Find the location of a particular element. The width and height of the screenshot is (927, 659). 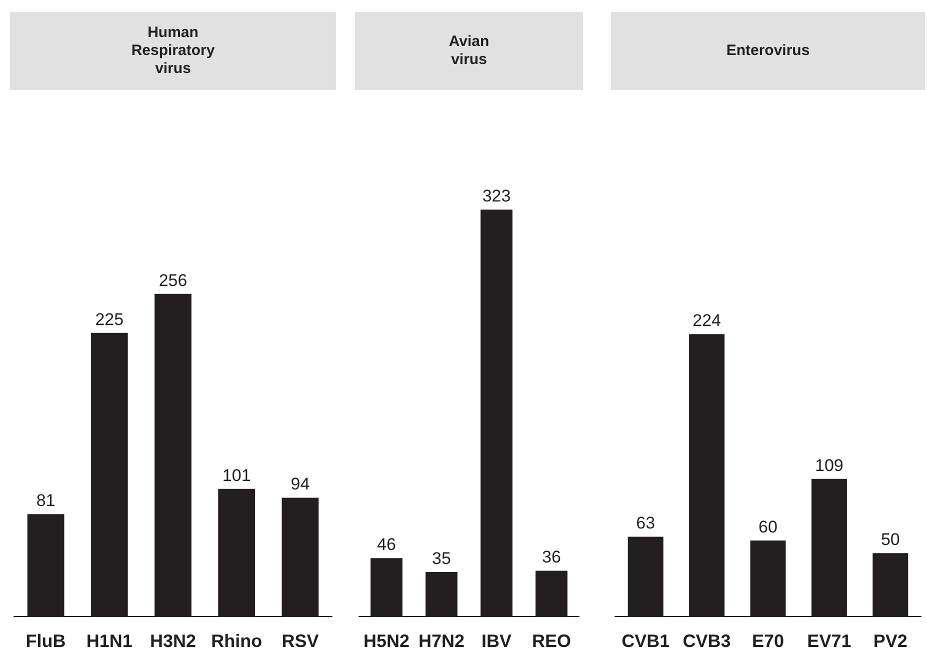

x-tick-label: Rhino is located at coordinates (236, 641).